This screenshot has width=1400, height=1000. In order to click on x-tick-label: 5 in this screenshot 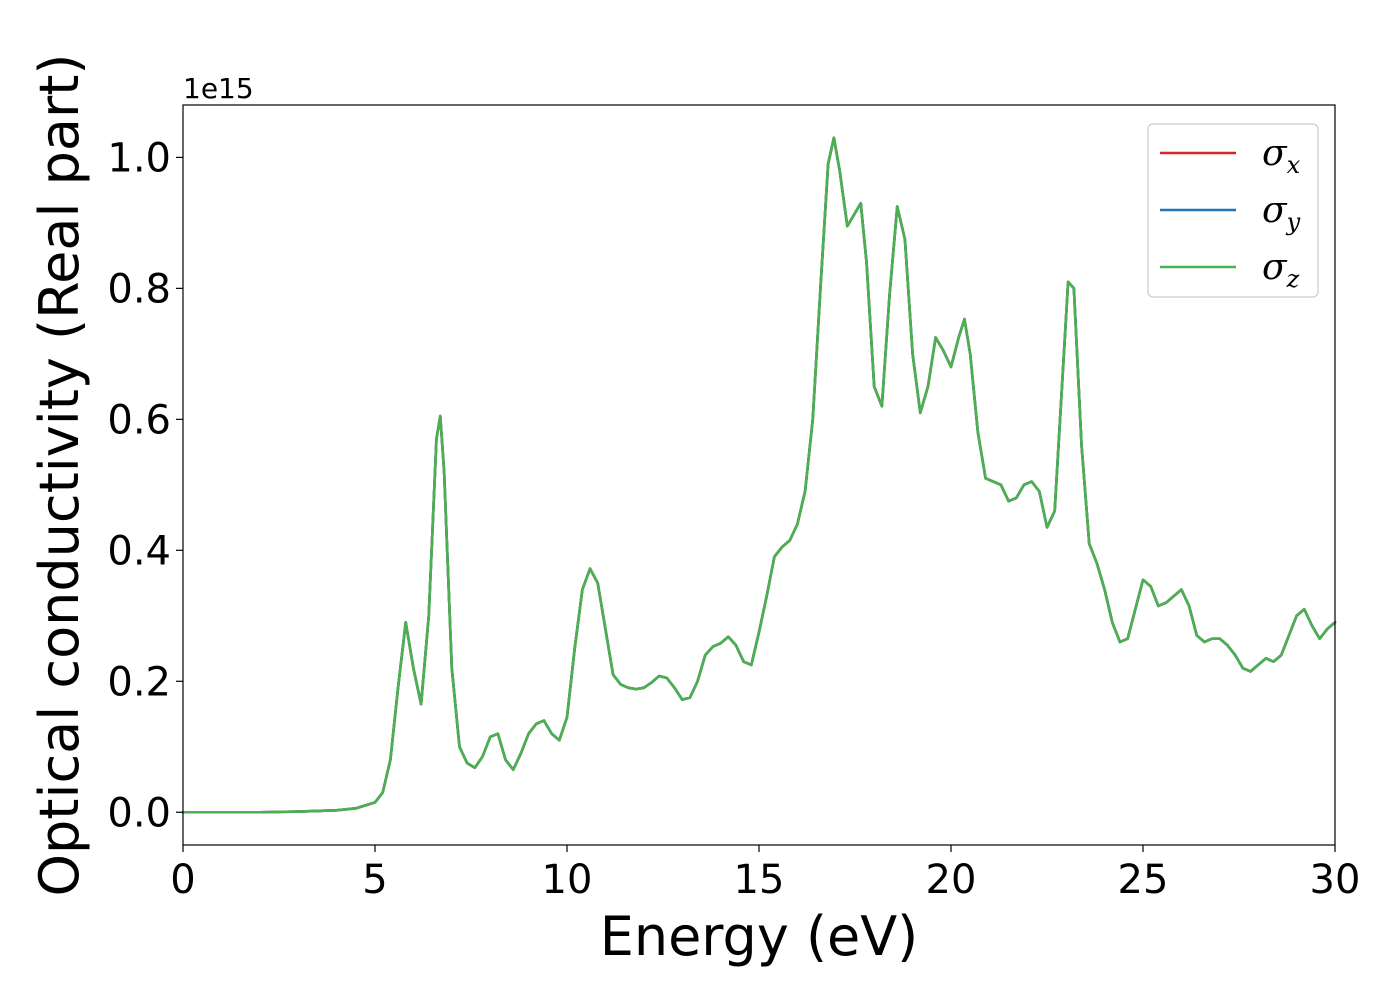, I will do `click(374, 880)`.